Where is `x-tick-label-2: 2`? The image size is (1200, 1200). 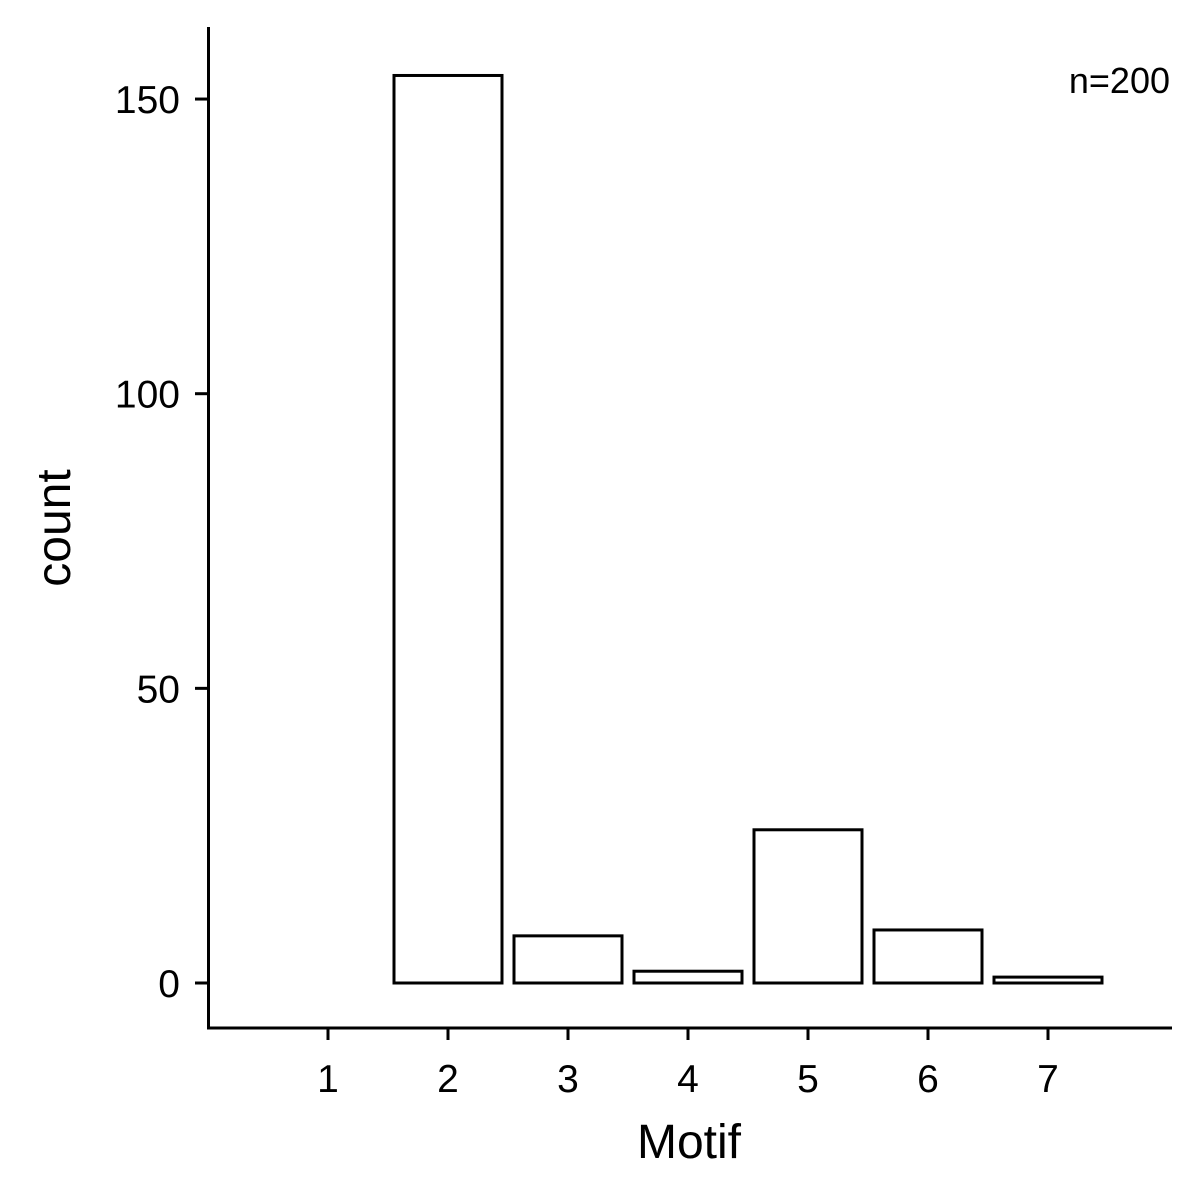
x-tick-label-2: 2 is located at coordinates (448, 1079).